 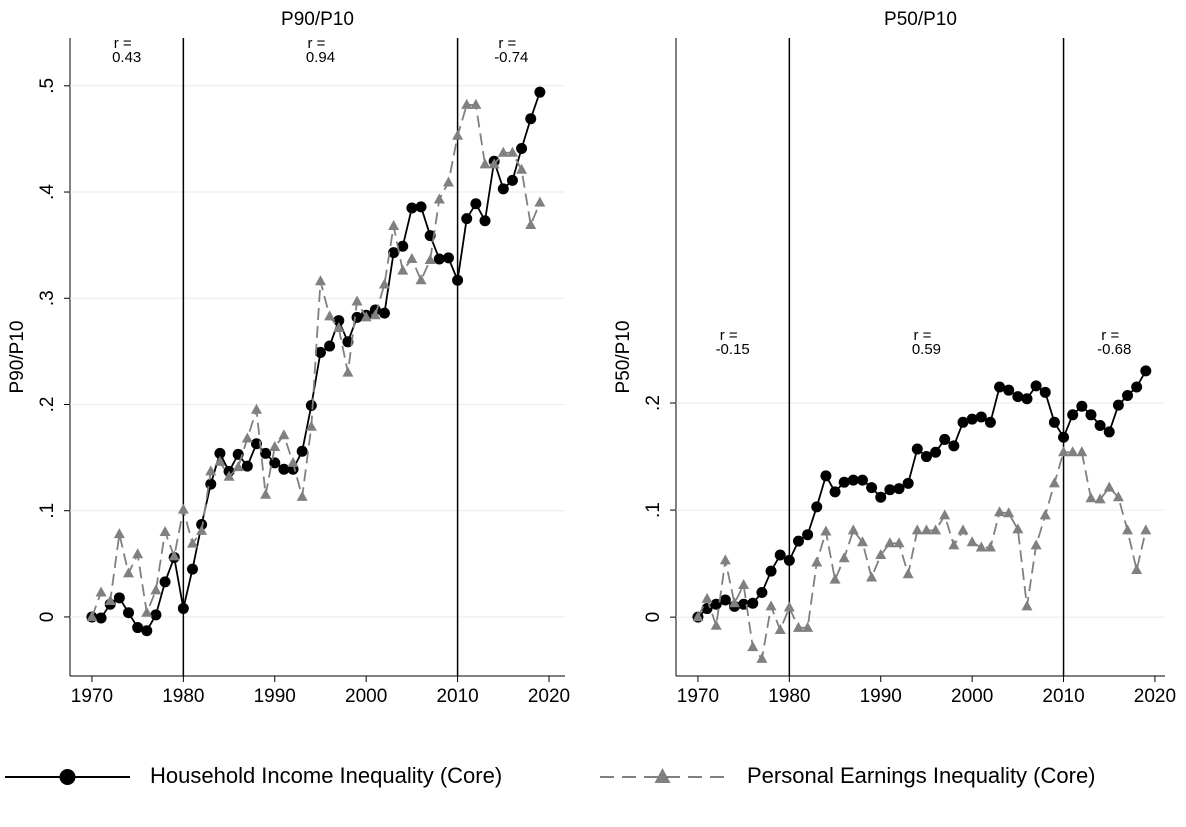 What do you see at coordinates (317, 19) in the screenshot?
I see `panel-title: P90/P10` at bounding box center [317, 19].